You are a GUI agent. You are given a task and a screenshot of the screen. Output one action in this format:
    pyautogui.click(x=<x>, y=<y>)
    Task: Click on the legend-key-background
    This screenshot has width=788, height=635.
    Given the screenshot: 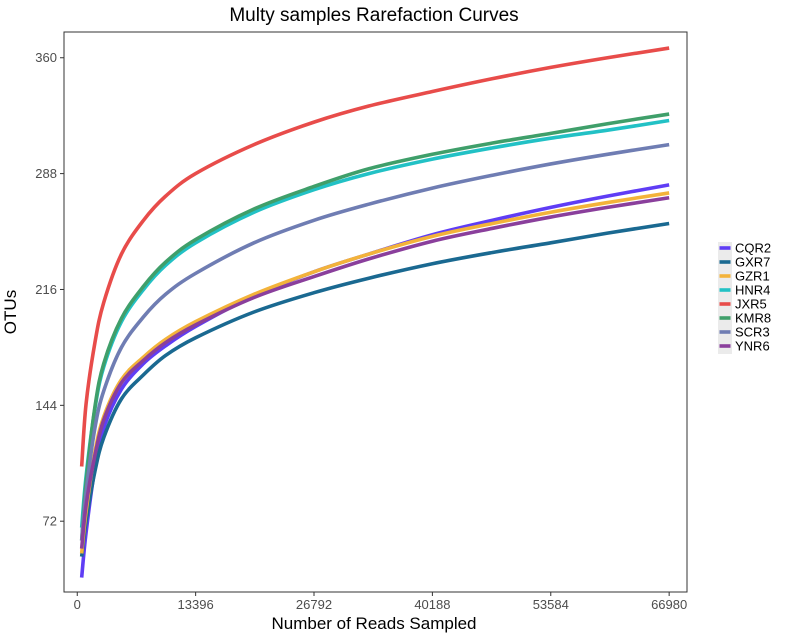 What is the action you would take?
    pyautogui.click(x=725, y=298)
    